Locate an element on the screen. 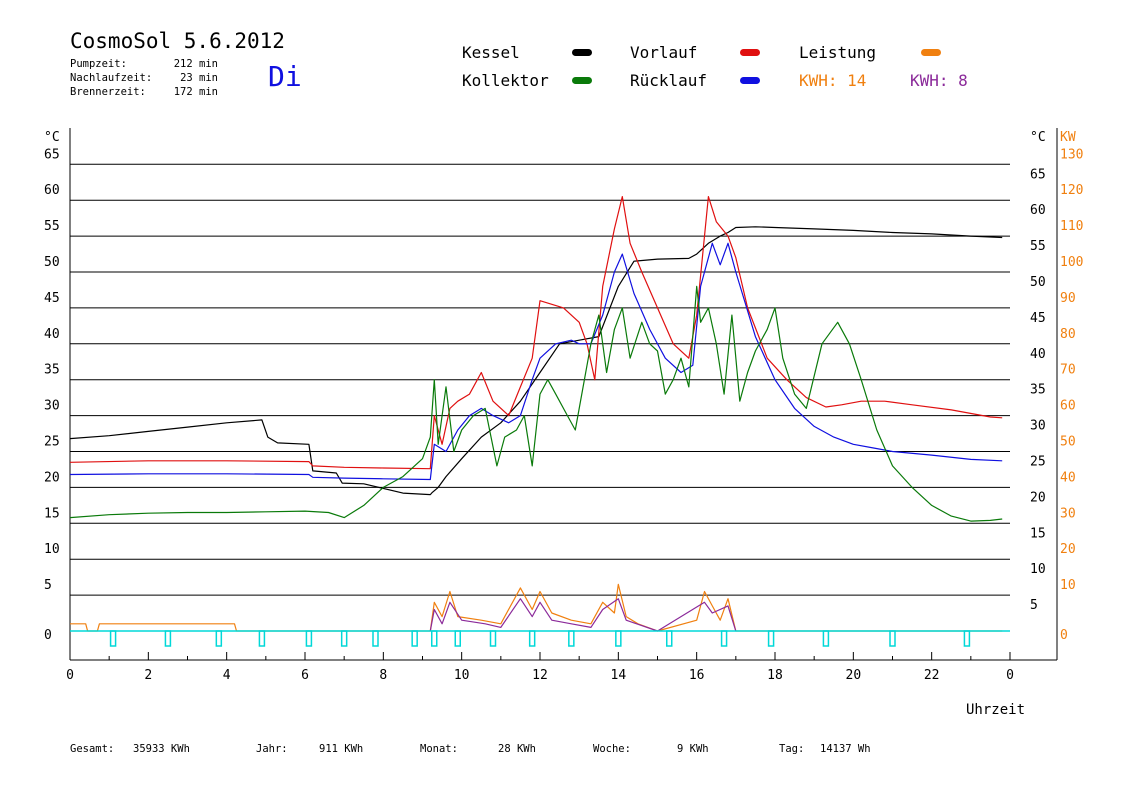 Image resolution: width=1148 pixels, height=812 pixels. legend-kollektor-label: Kollektor is located at coordinates (505, 80).